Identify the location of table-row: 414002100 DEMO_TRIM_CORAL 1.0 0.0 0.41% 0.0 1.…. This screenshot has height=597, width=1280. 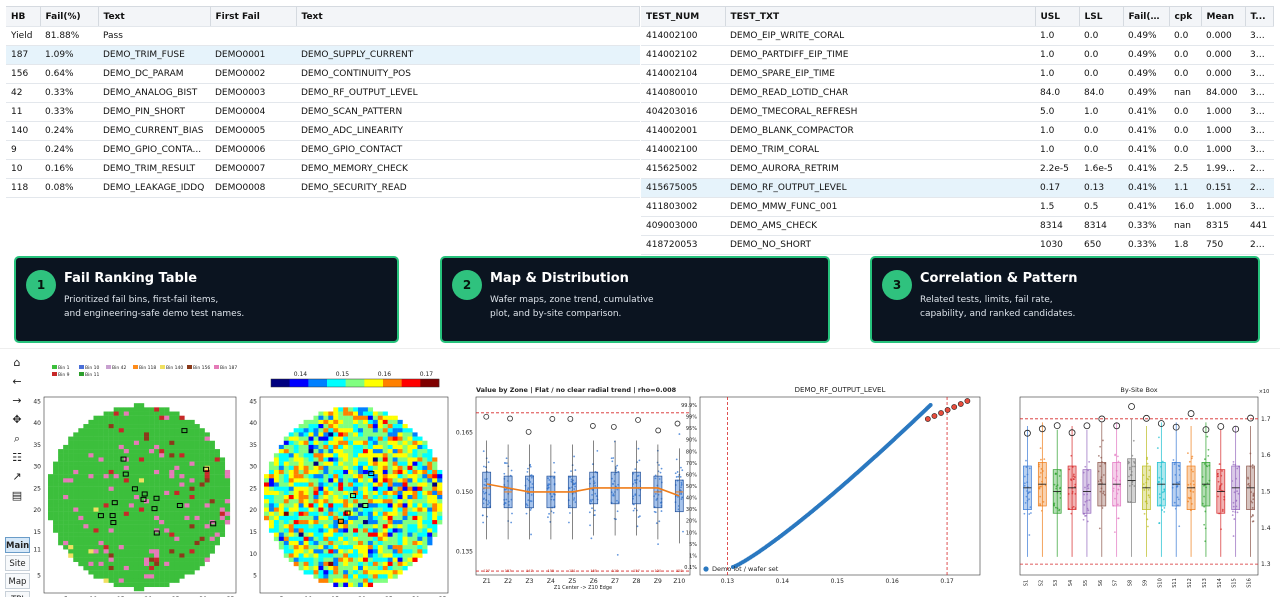
(957, 150).